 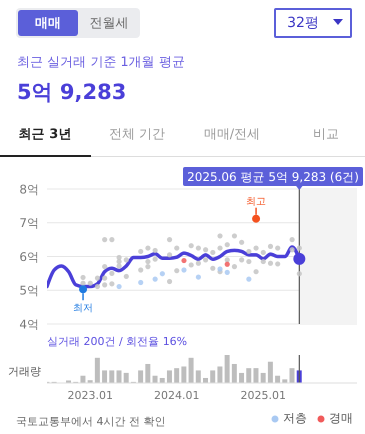 What do you see at coordinates (101, 62) in the screenshot?
I see `chart-title: 최근 실거래 기준 1개월 평균` at bounding box center [101, 62].